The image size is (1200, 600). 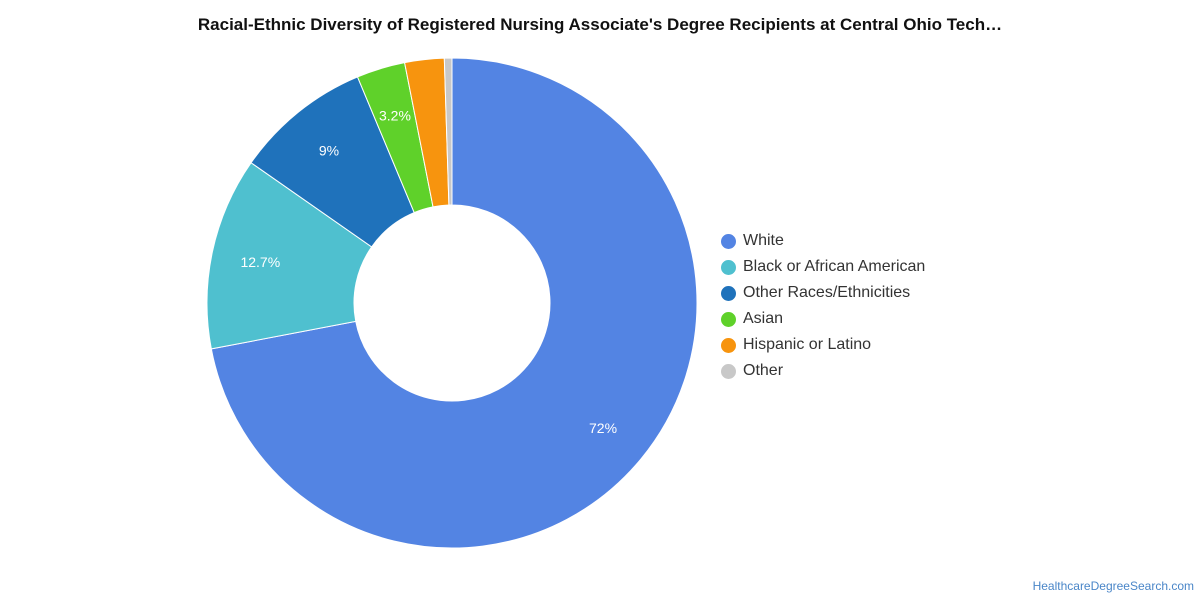 I want to click on slice-black-or-african-american, so click(x=289, y=256).